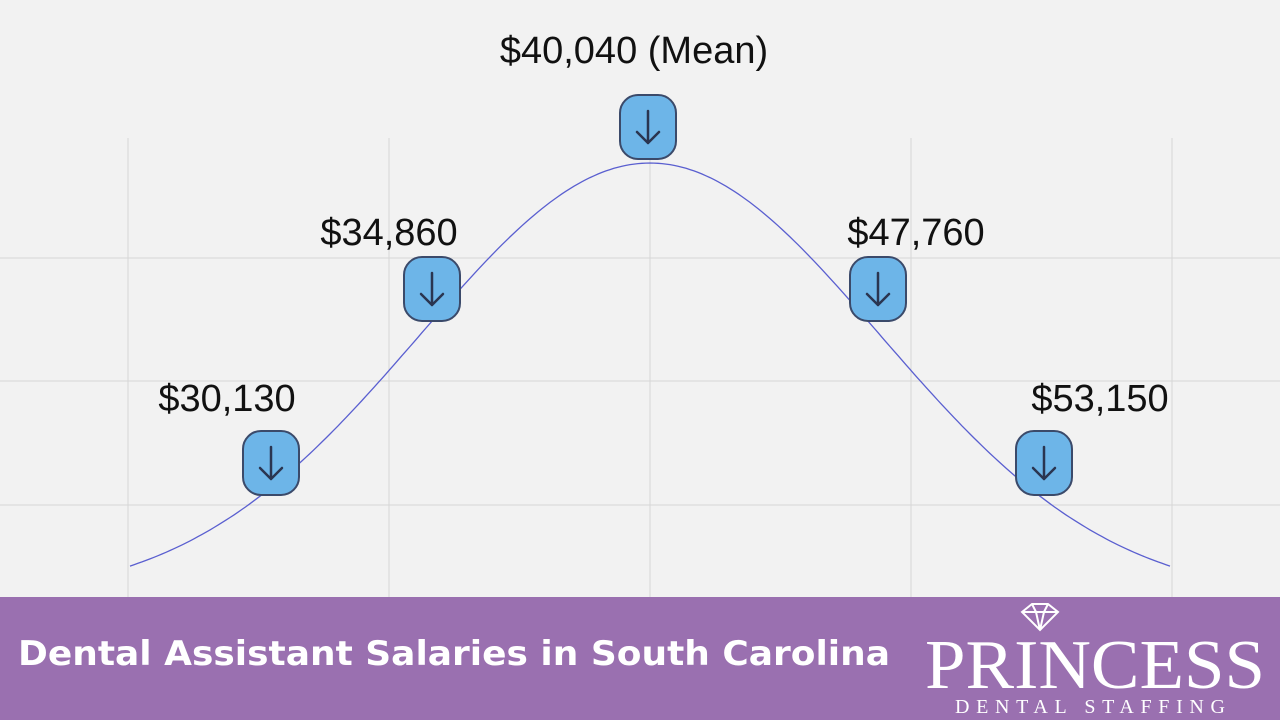 Image resolution: width=1280 pixels, height=720 pixels. I want to click on salary-label: $30,130, so click(226, 399).